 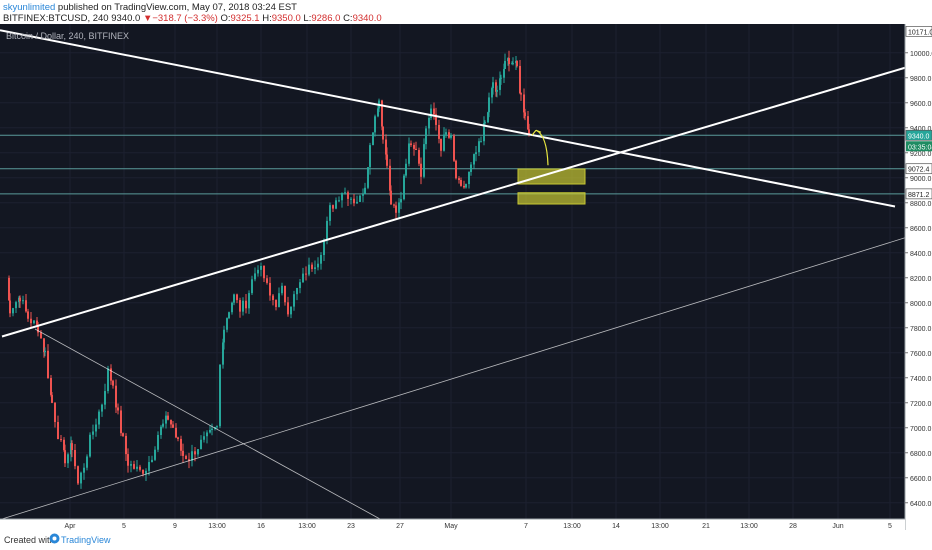 What do you see at coordinates (326, 18) in the screenshot?
I see `ohlc-low: 9286.0` at bounding box center [326, 18].